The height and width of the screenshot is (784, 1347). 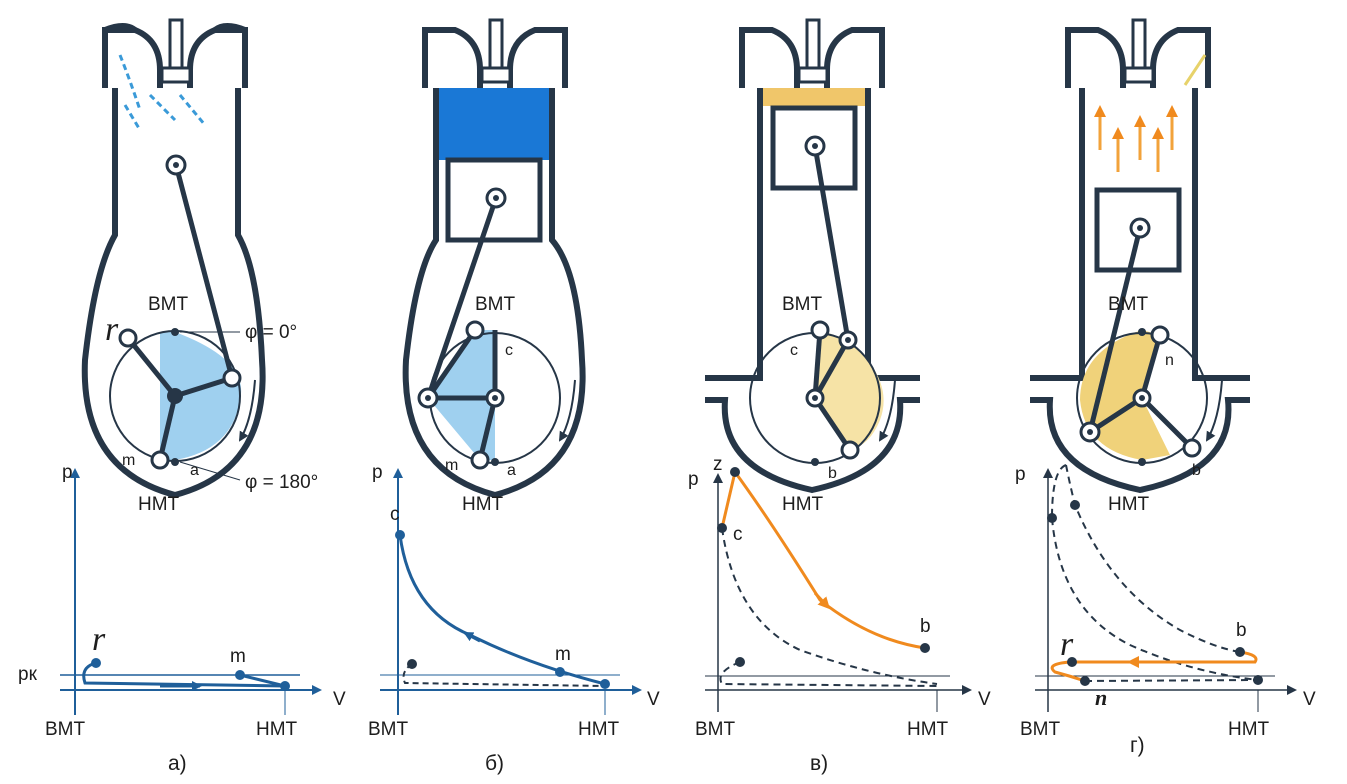 I want to click on expansion-curve, so click(x=823, y=559).